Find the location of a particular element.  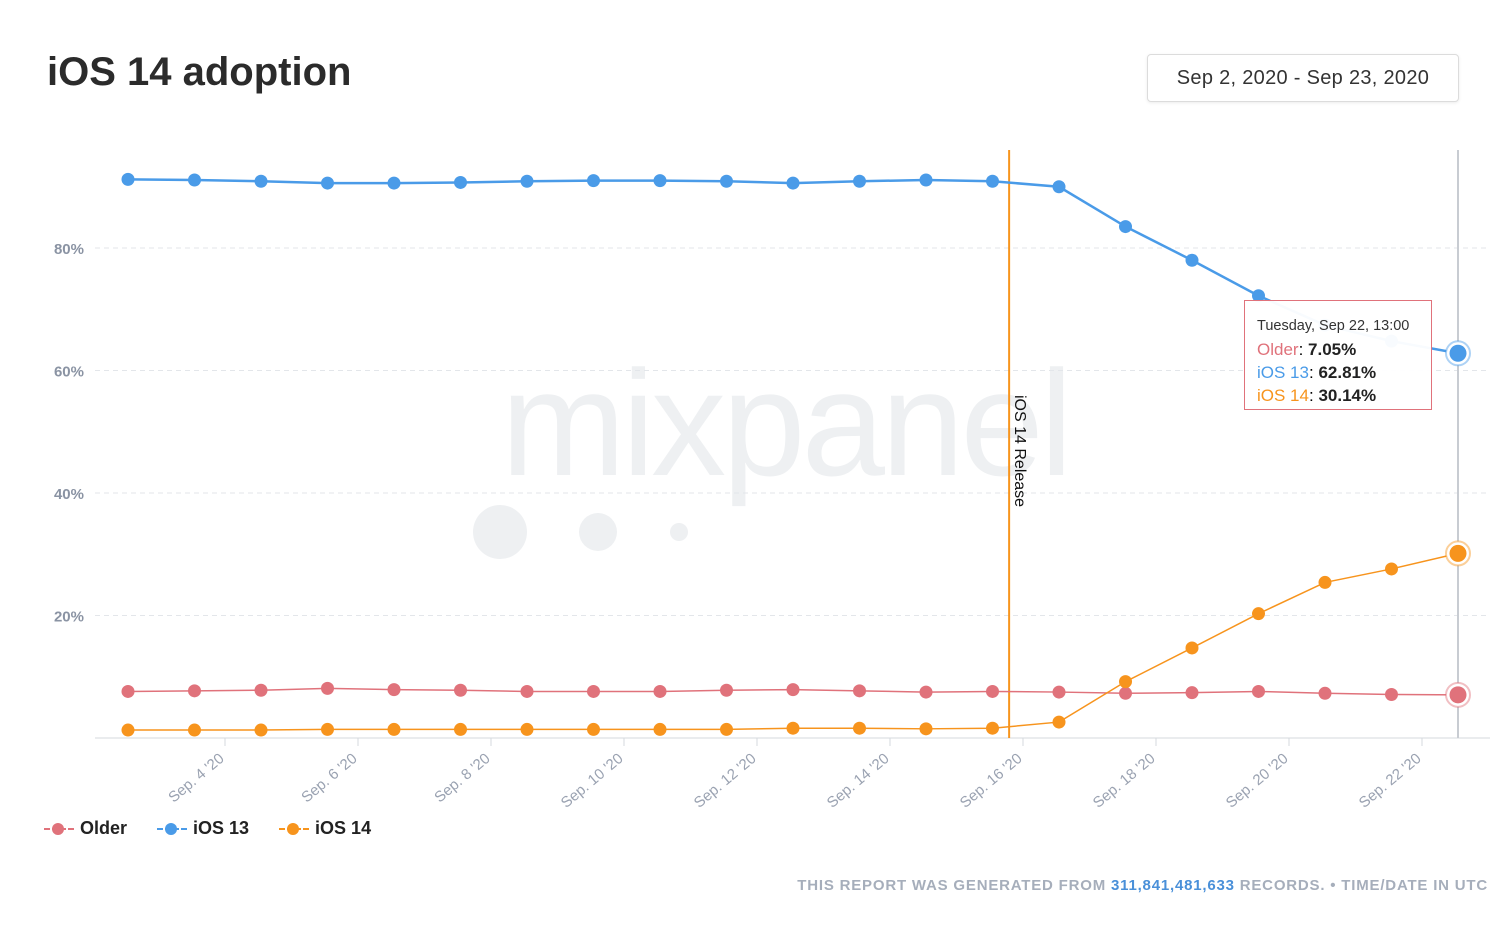

legend-item-older: Older is located at coordinates (85, 828).